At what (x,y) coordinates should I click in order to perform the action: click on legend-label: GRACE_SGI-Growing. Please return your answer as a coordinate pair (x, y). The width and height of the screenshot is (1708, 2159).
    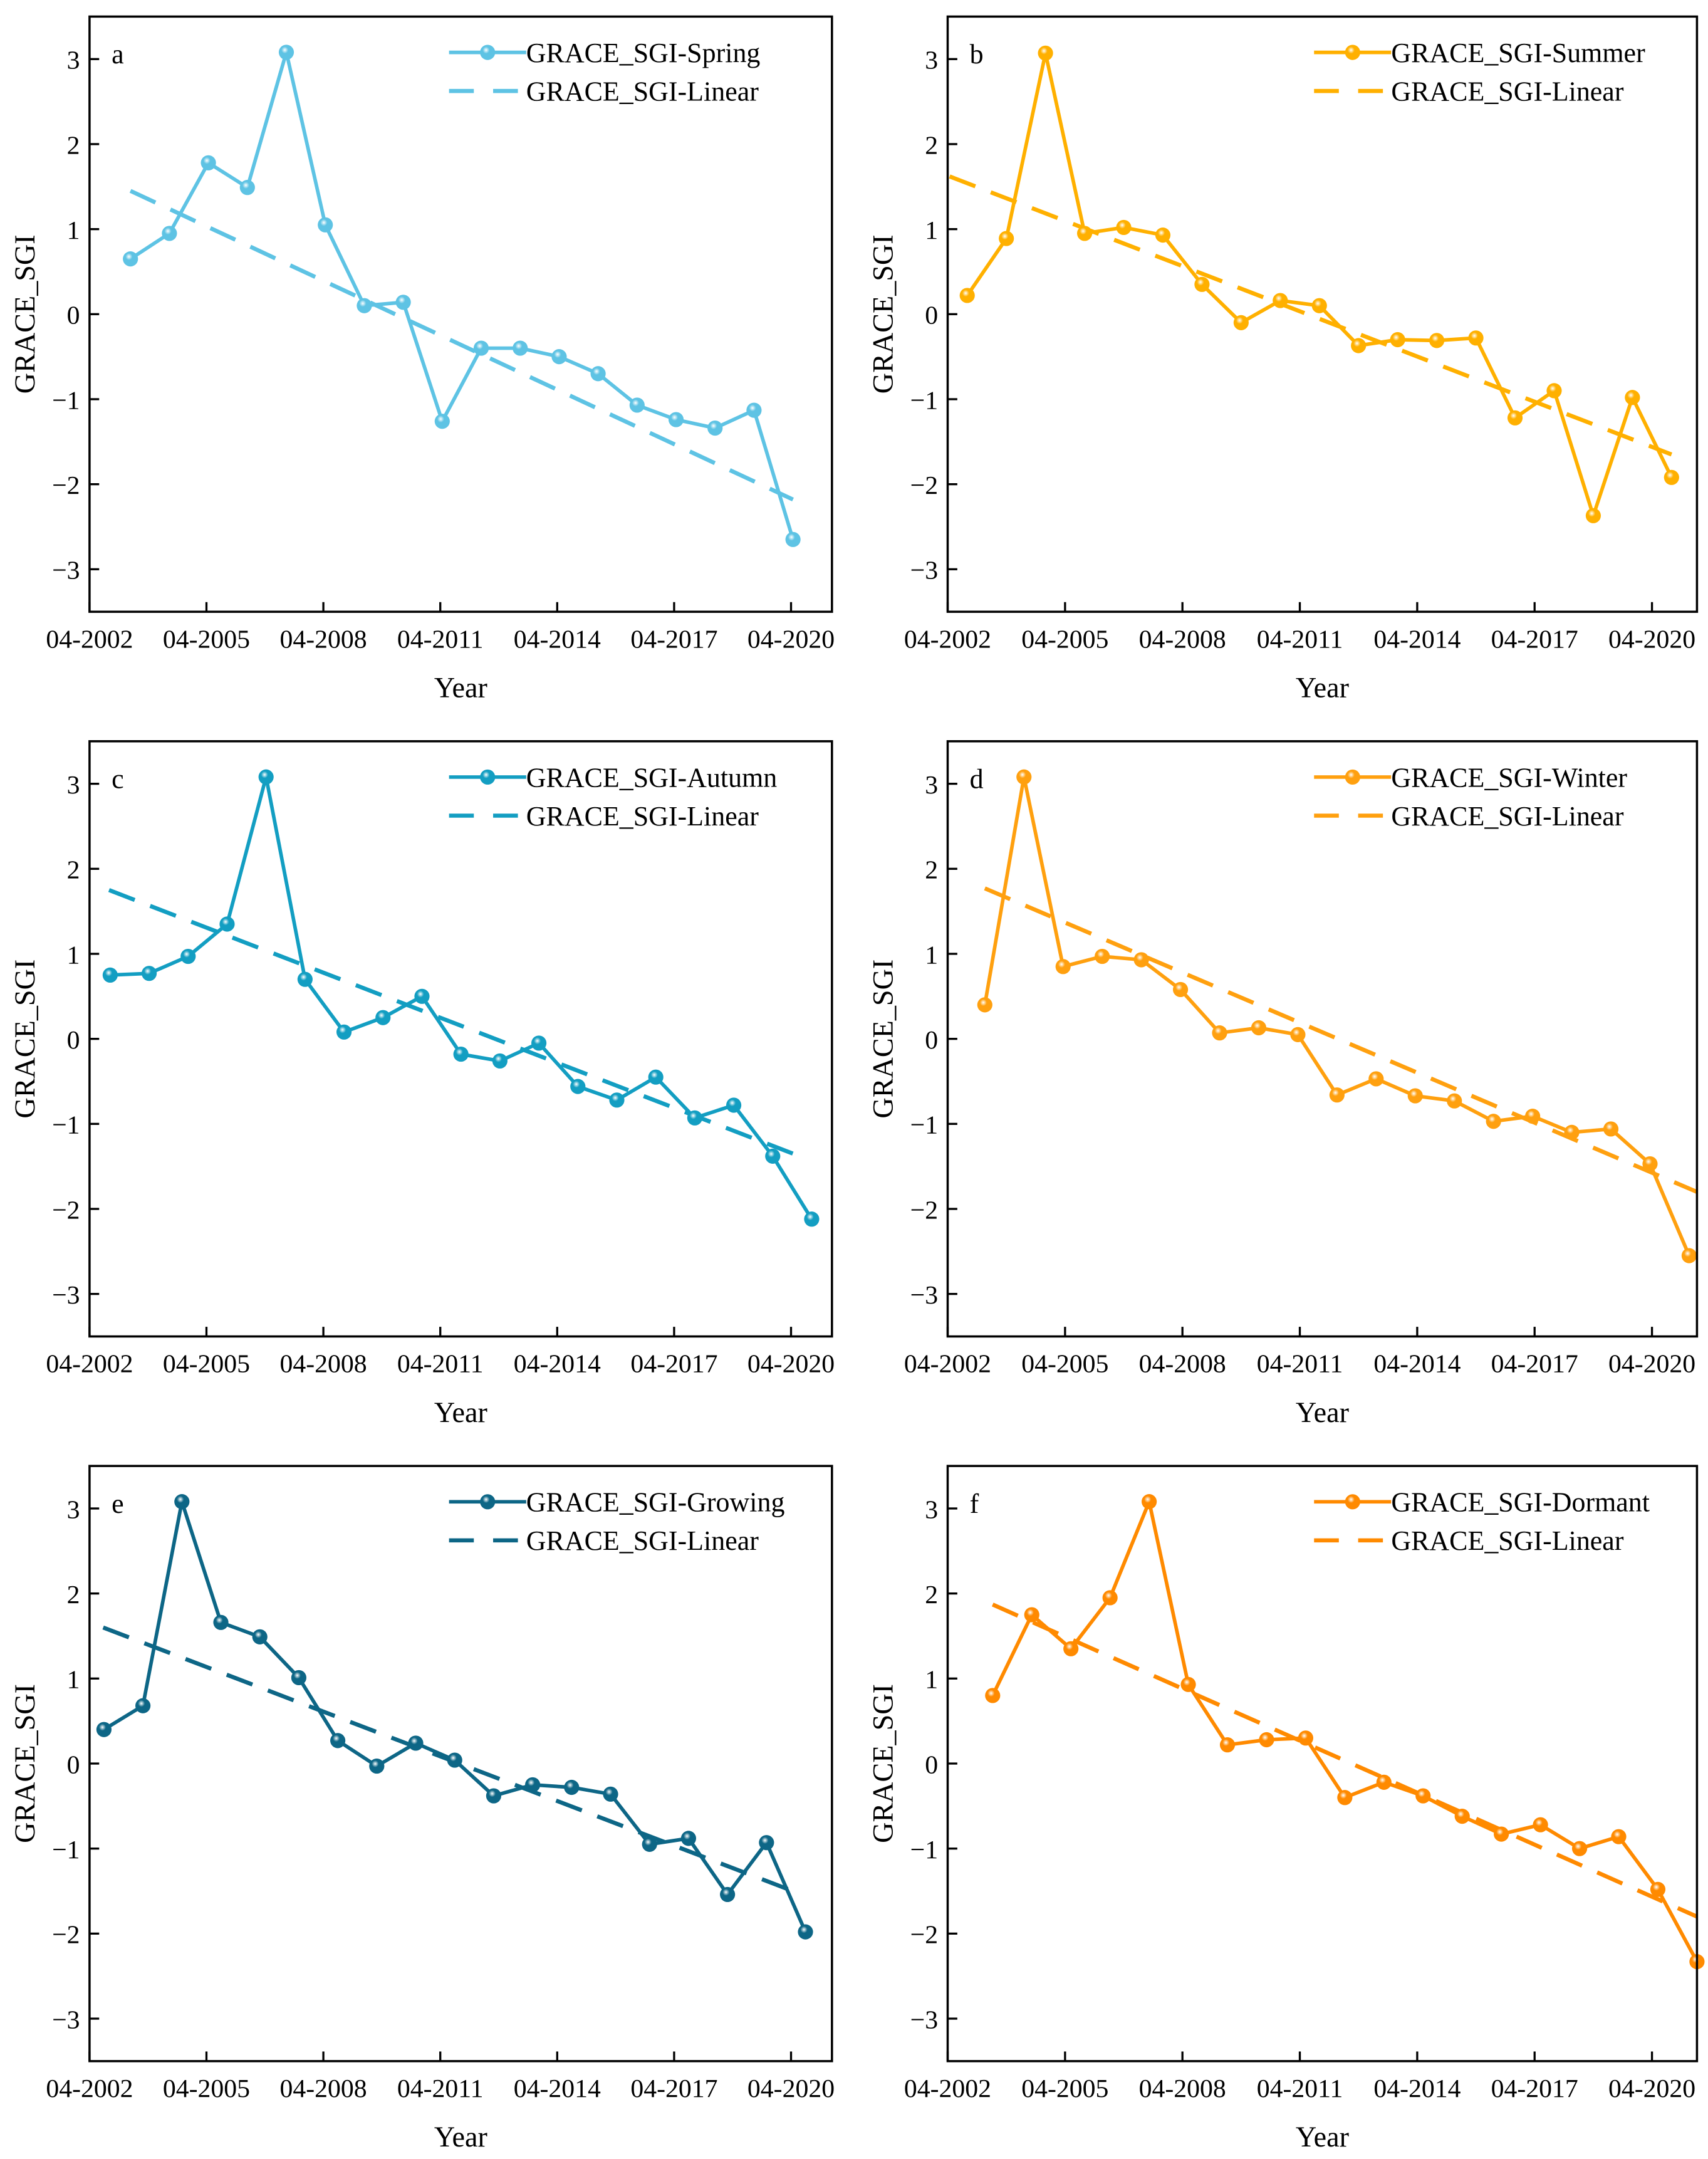
    Looking at the image, I should click on (656, 1503).